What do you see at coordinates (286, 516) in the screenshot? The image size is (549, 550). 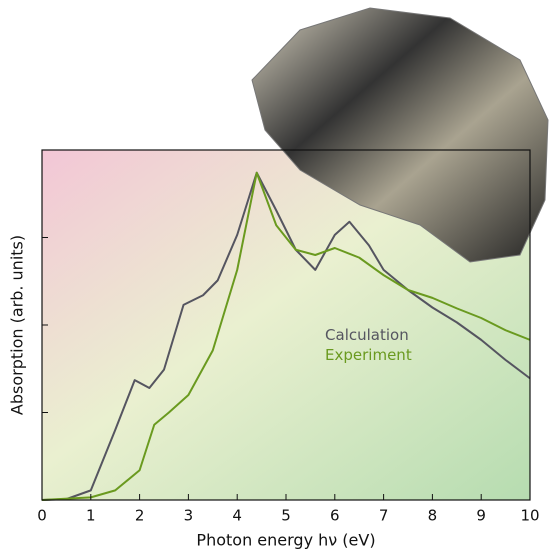 I see `x-tick-label: 5` at bounding box center [286, 516].